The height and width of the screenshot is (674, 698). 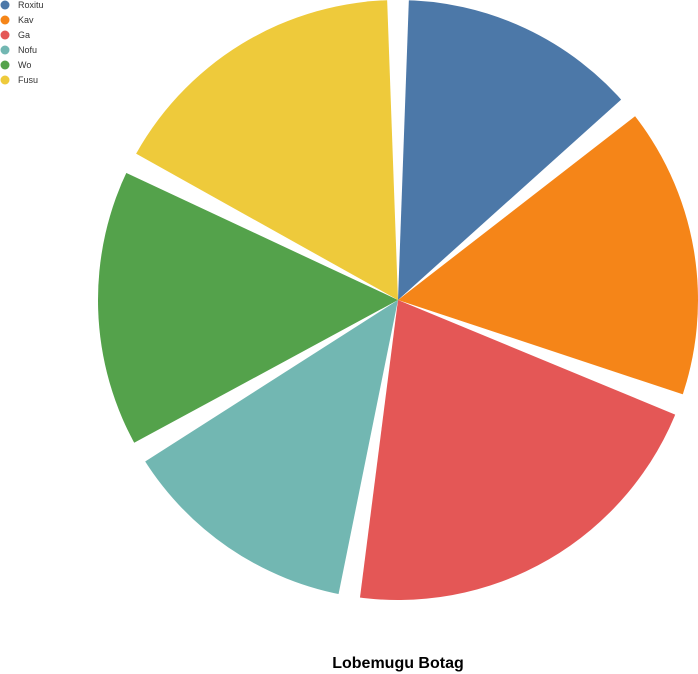 I want to click on legend-label-wo: Wo, so click(x=24, y=65).